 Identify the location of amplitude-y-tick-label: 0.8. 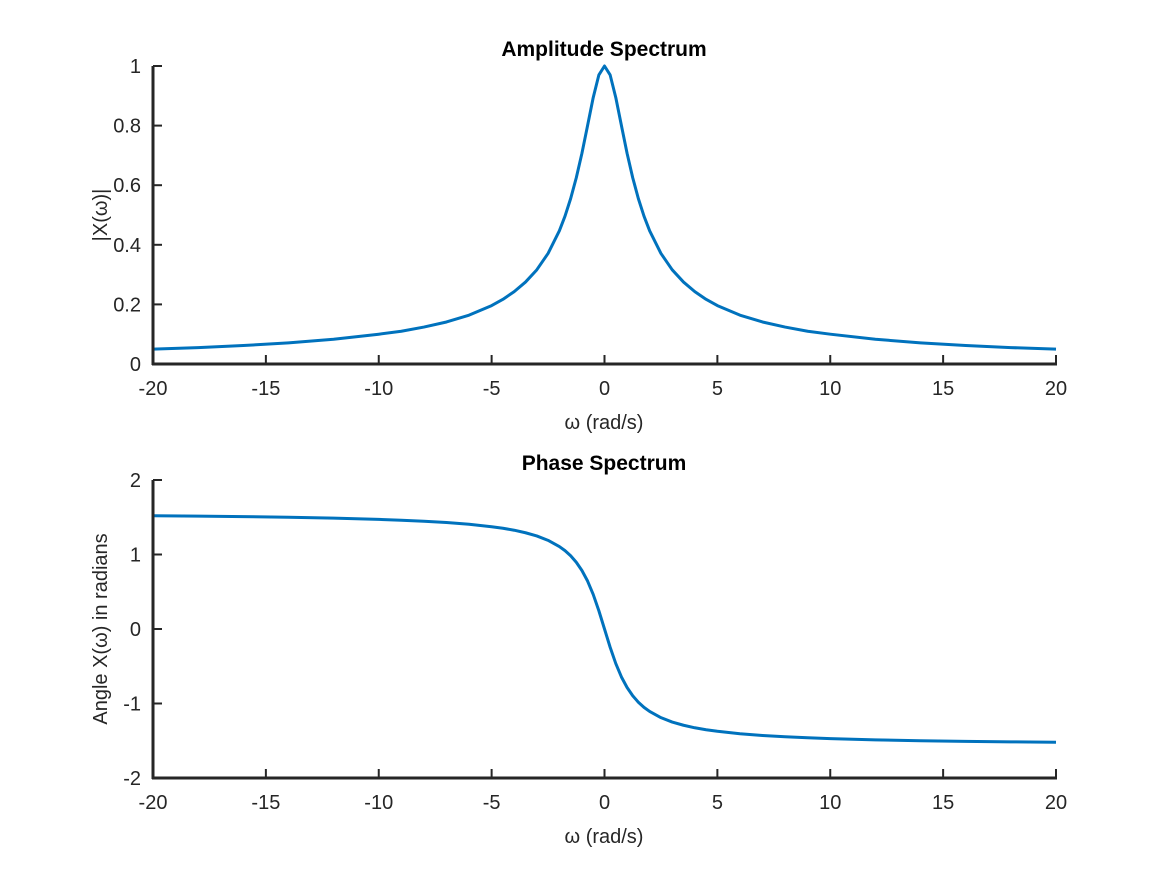
(127, 127).